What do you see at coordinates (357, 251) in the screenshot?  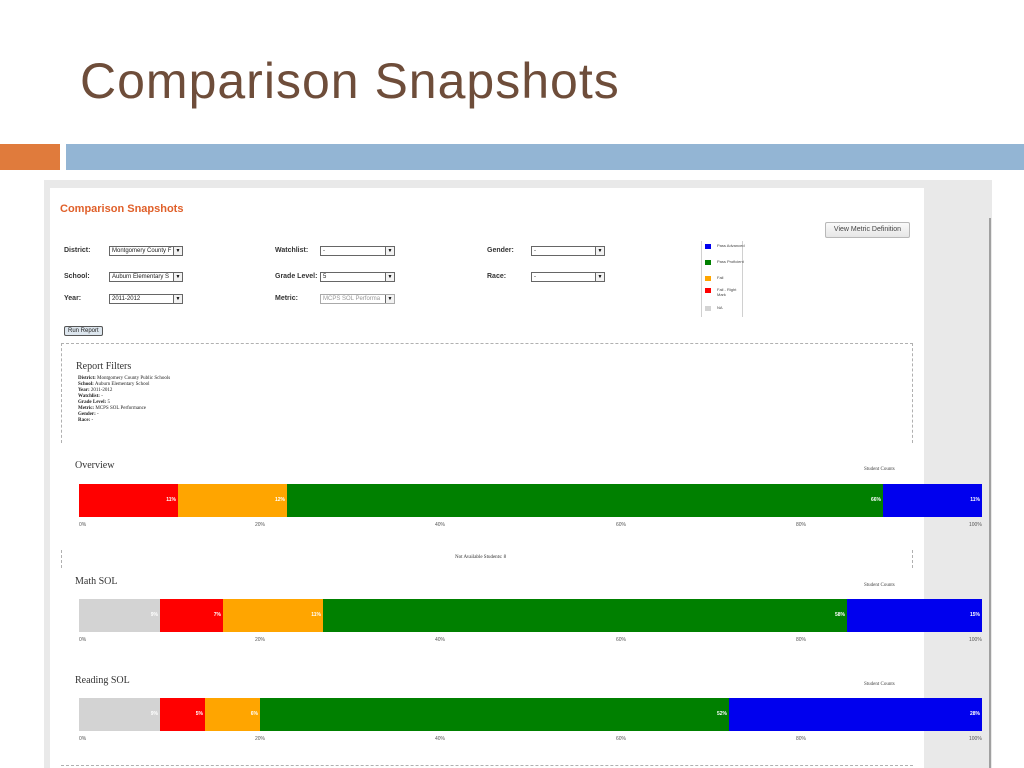 I see `watchlist-select: - ▼` at bounding box center [357, 251].